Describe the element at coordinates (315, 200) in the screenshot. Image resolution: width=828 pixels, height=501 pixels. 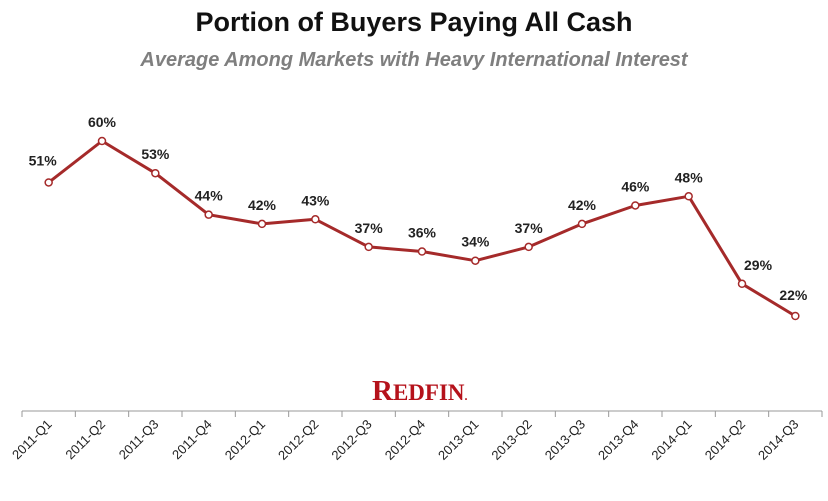
I see `data-label: 43%` at that location.